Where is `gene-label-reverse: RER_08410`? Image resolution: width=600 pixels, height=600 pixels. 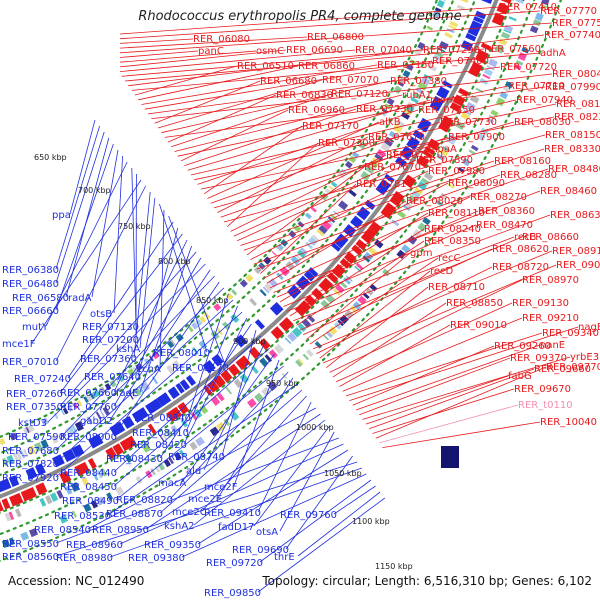
gene-label-reverse: RER_08410 is located at coordinates (160, 433).